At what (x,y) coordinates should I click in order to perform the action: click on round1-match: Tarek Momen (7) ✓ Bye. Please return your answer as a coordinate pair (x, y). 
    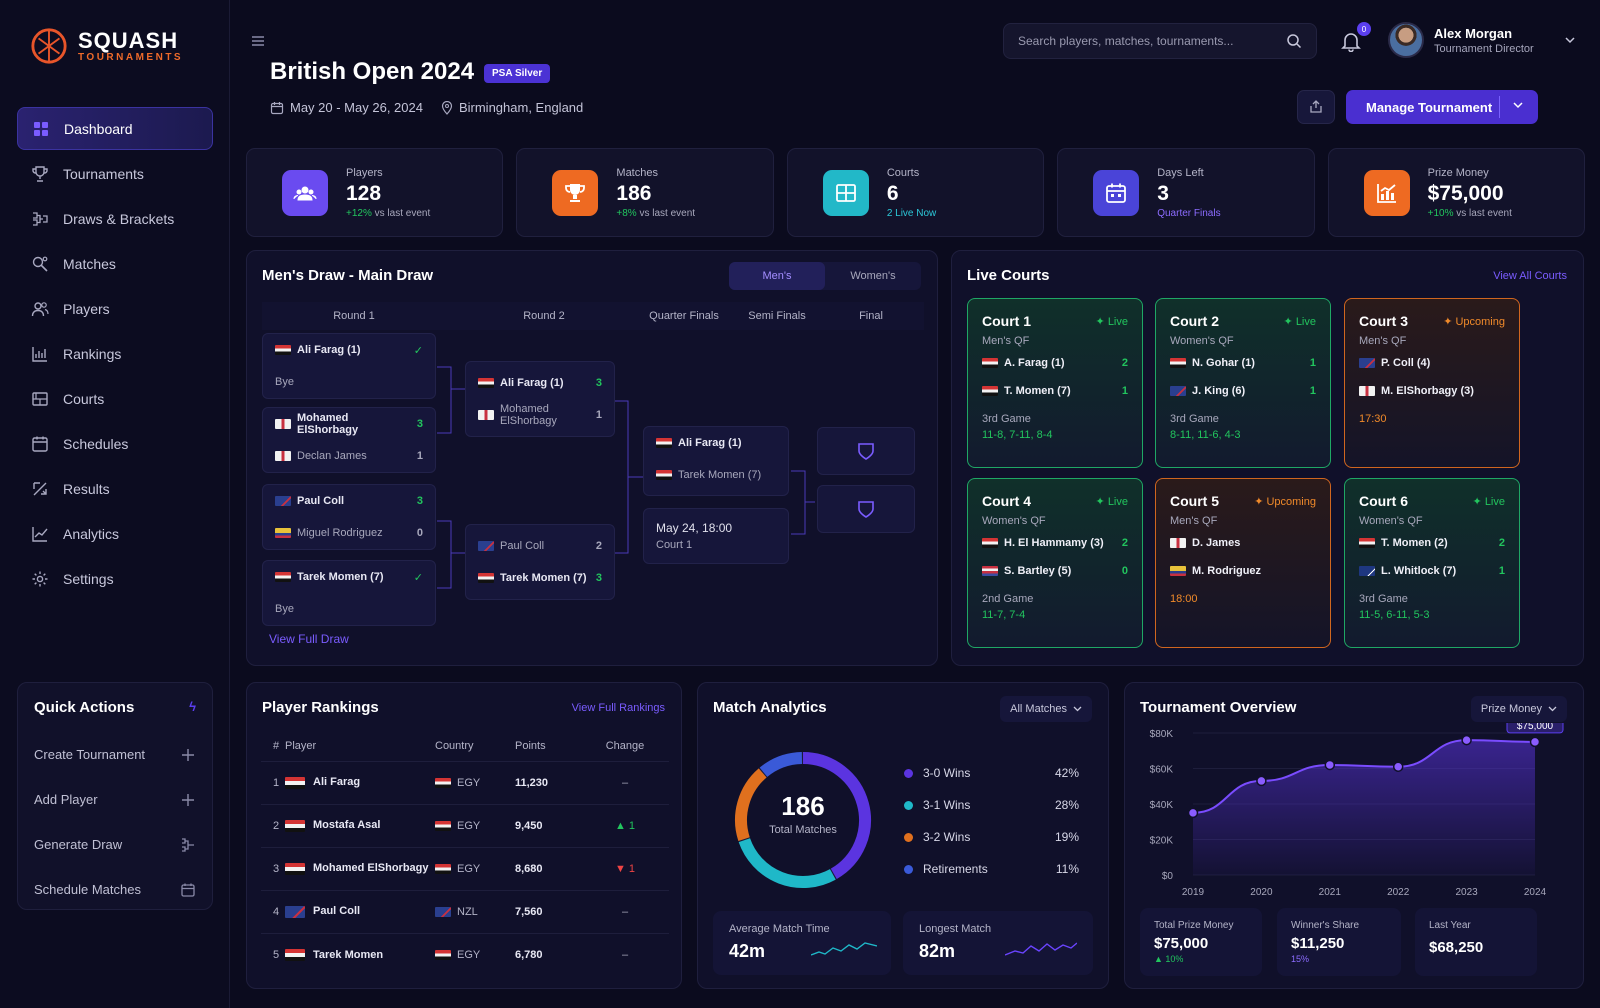
    Looking at the image, I should click on (349, 593).